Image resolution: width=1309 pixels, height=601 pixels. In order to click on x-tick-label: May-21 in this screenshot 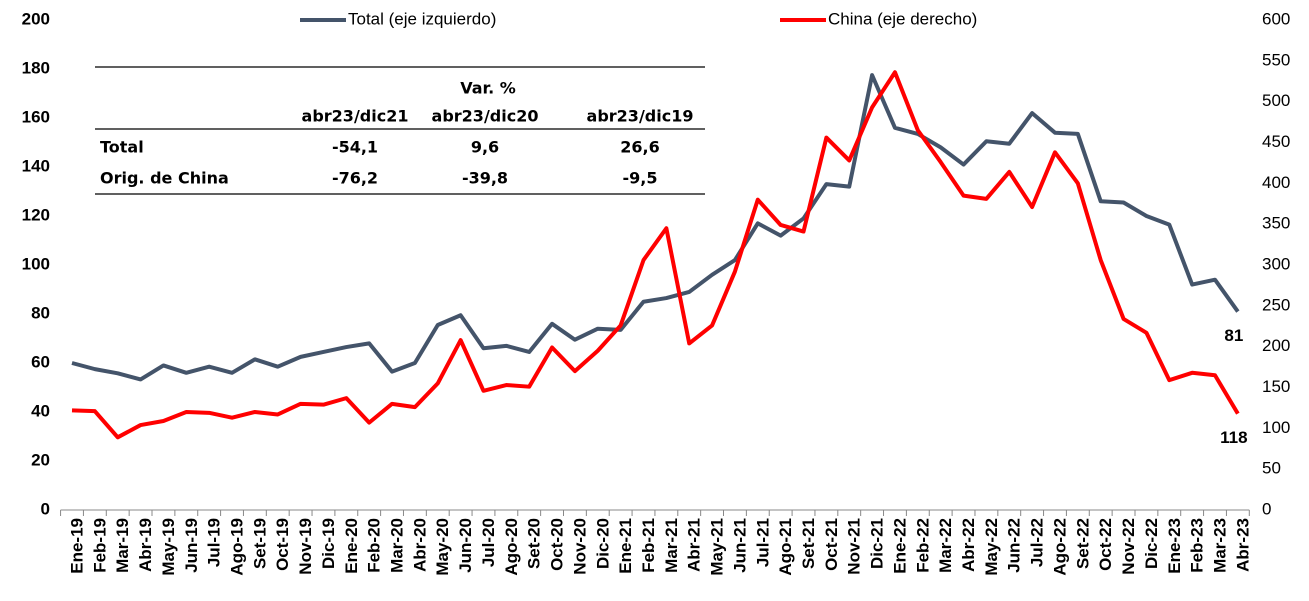, I will do `click(717, 547)`.